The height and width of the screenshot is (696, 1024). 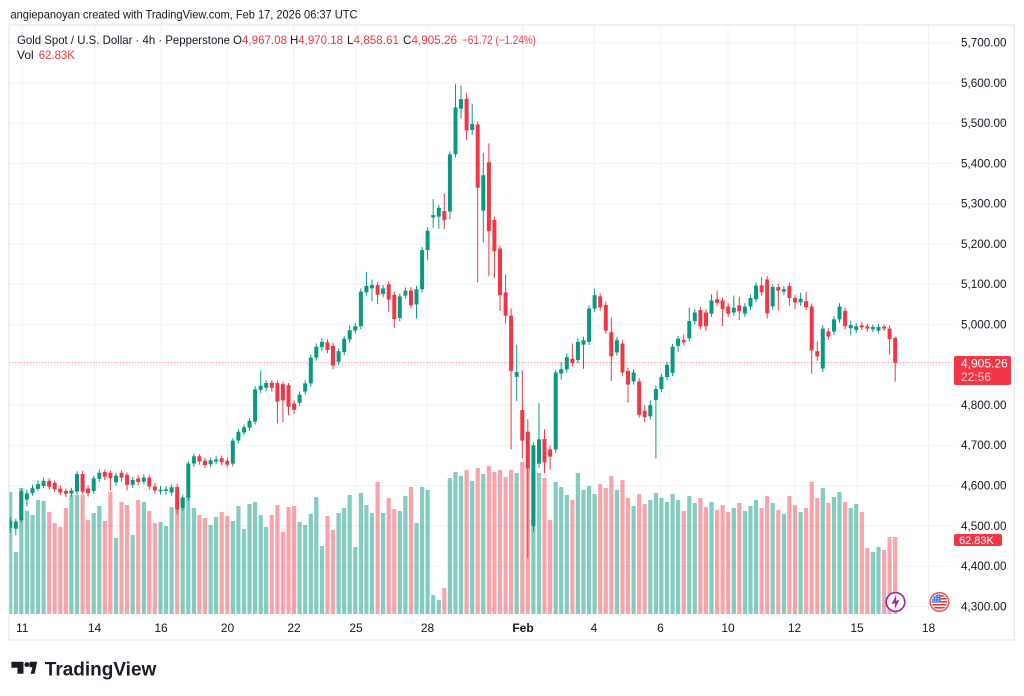 What do you see at coordinates (929, 628) in the screenshot?
I see `svg-text: 18` at bounding box center [929, 628].